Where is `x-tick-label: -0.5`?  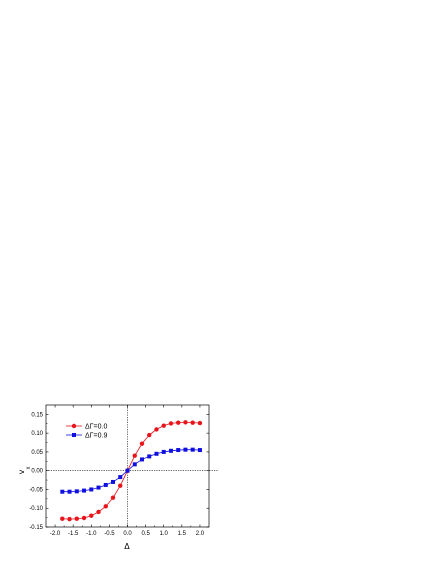
x-tick-label: -0.5 is located at coordinates (109, 534).